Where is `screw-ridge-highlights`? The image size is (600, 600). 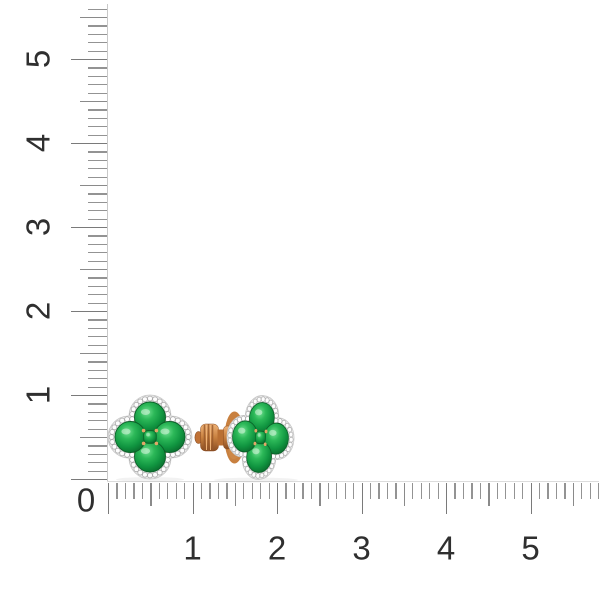 screw-ridge-highlights is located at coordinates (208, 437).